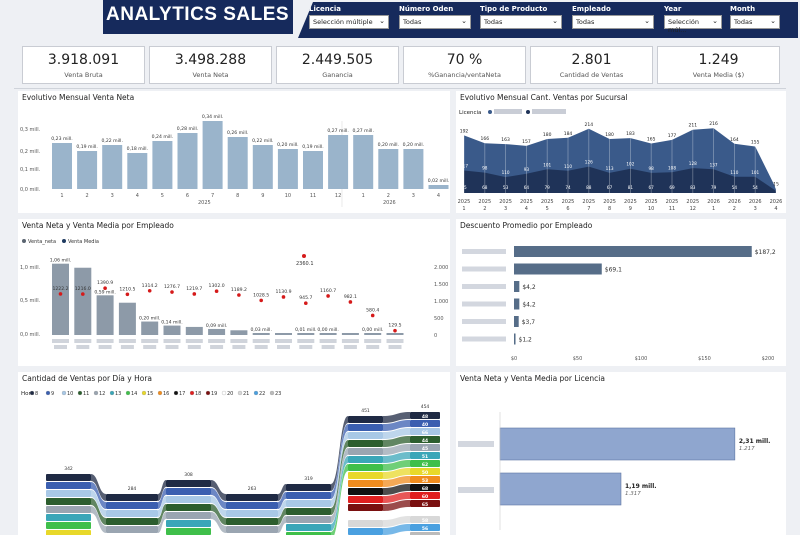 This screenshot has height=535, width=800. What do you see at coordinates (86, 394) in the screenshot?
I see `legend-label: 11` at bounding box center [86, 394].